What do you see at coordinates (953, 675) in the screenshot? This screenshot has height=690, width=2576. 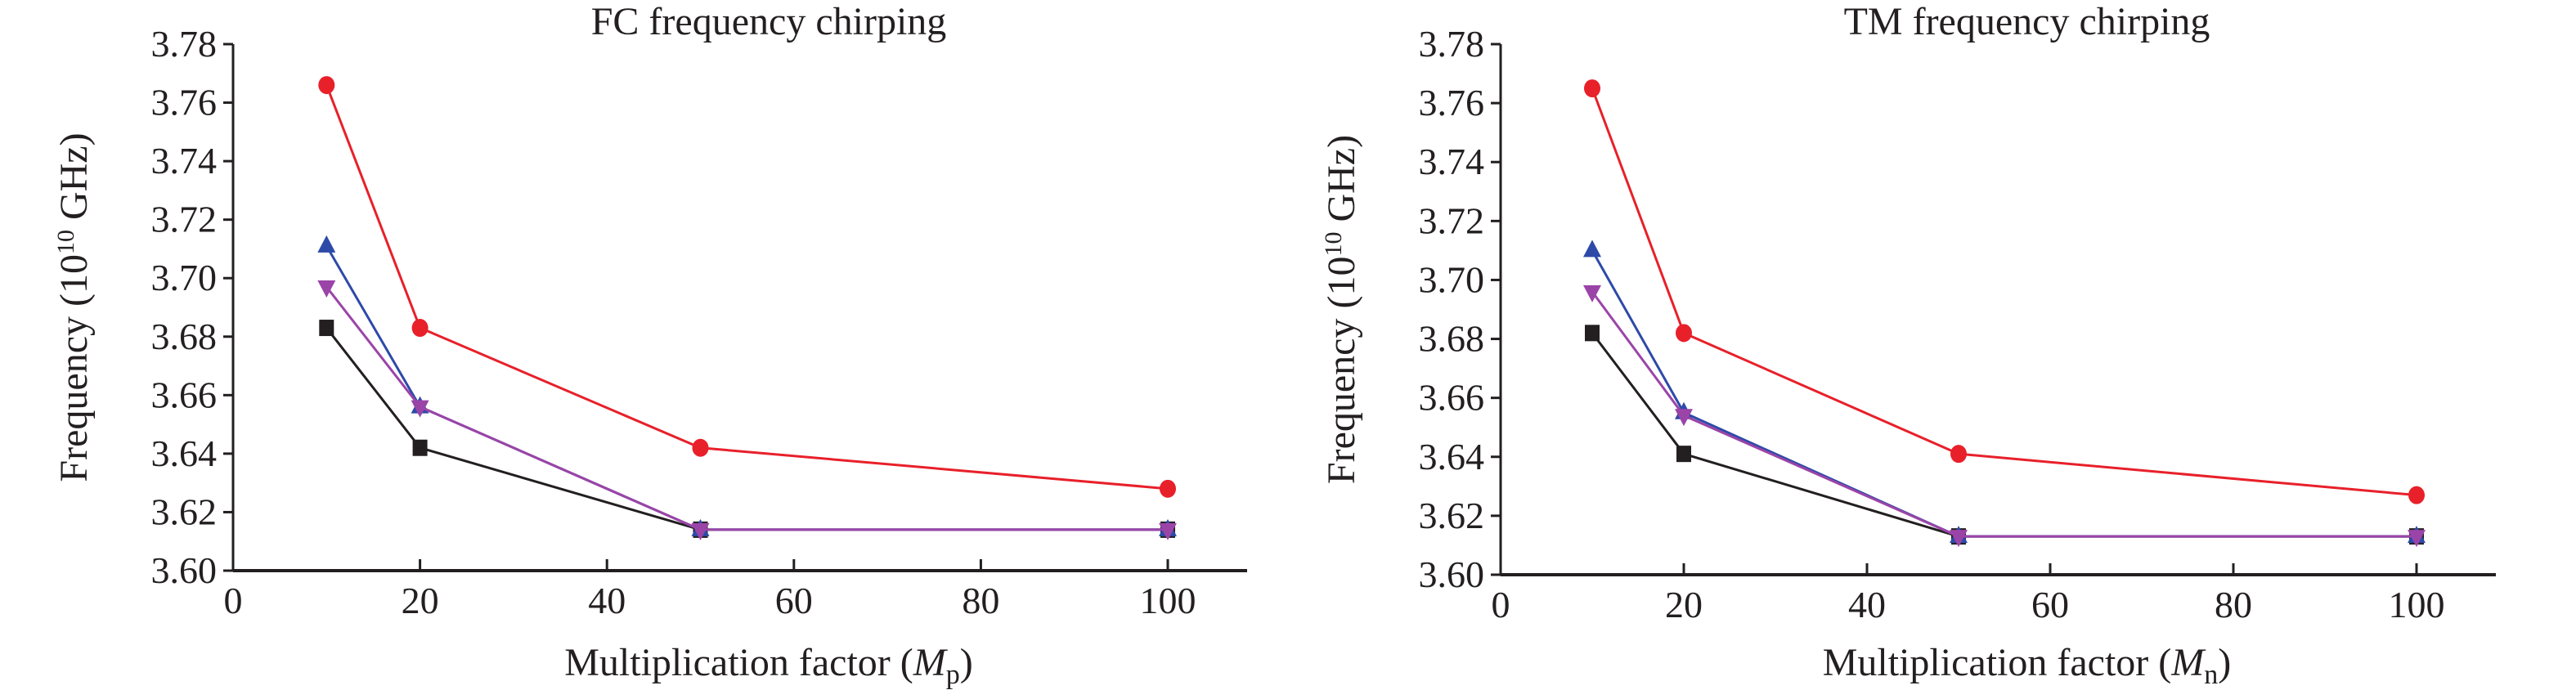 I see `x-axis-label-subscript: p` at bounding box center [953, 675].